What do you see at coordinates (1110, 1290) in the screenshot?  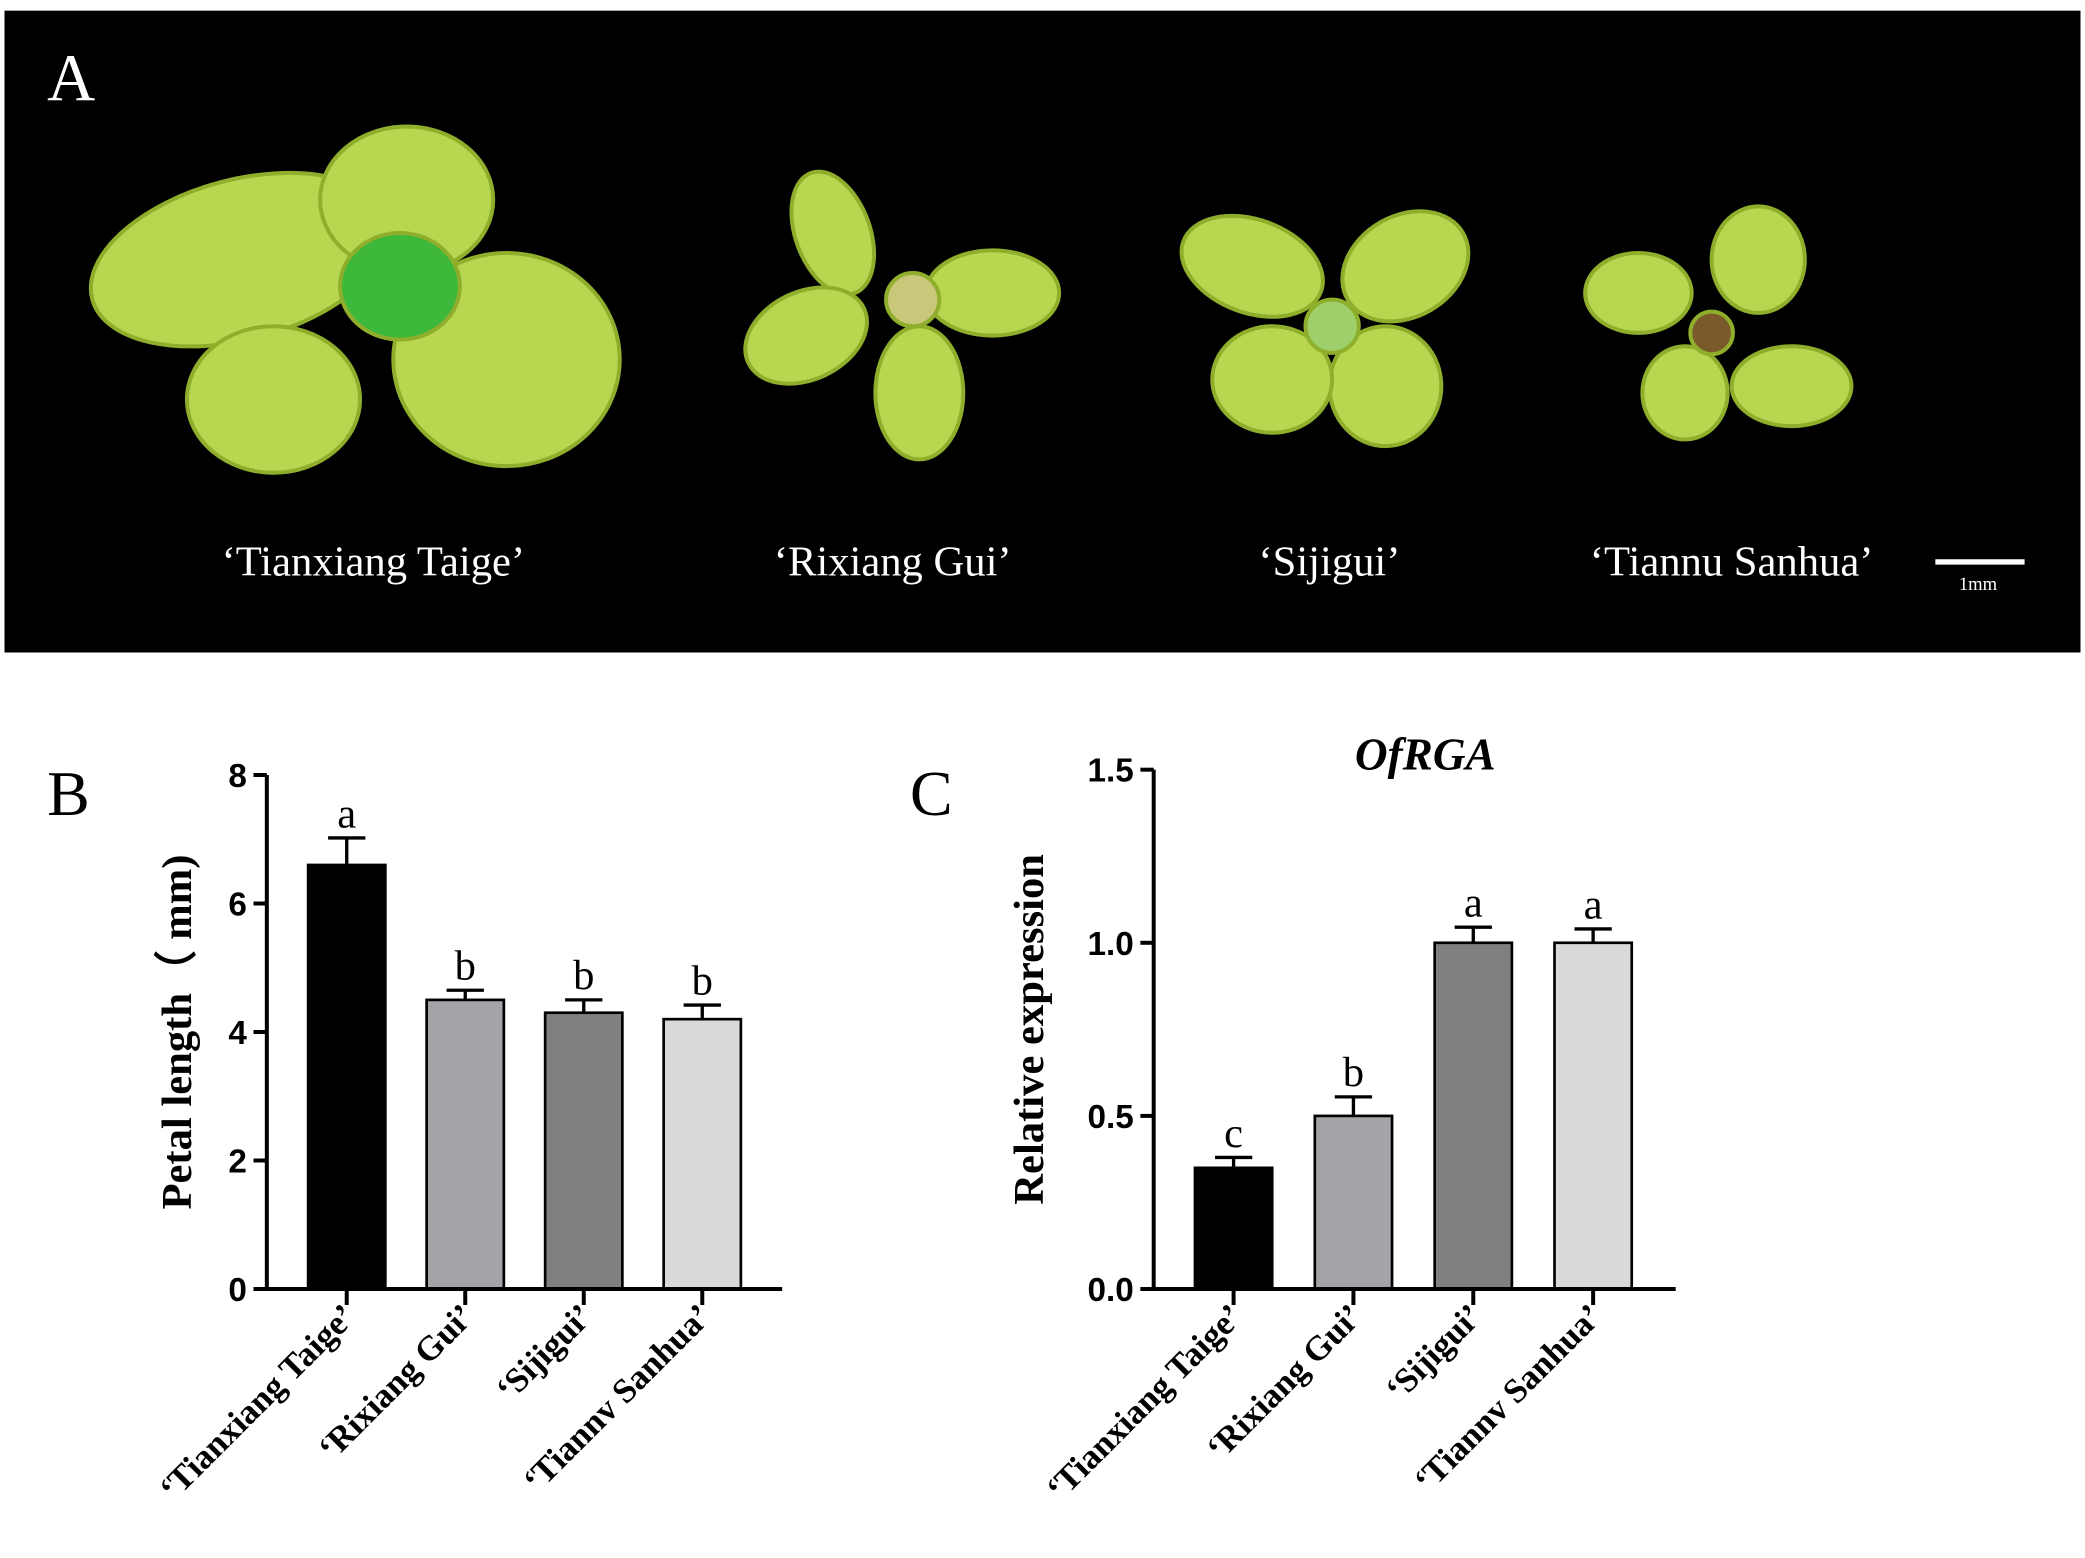 I see `y-tick-label: 0.0` at bounding box center [1110, 1290].